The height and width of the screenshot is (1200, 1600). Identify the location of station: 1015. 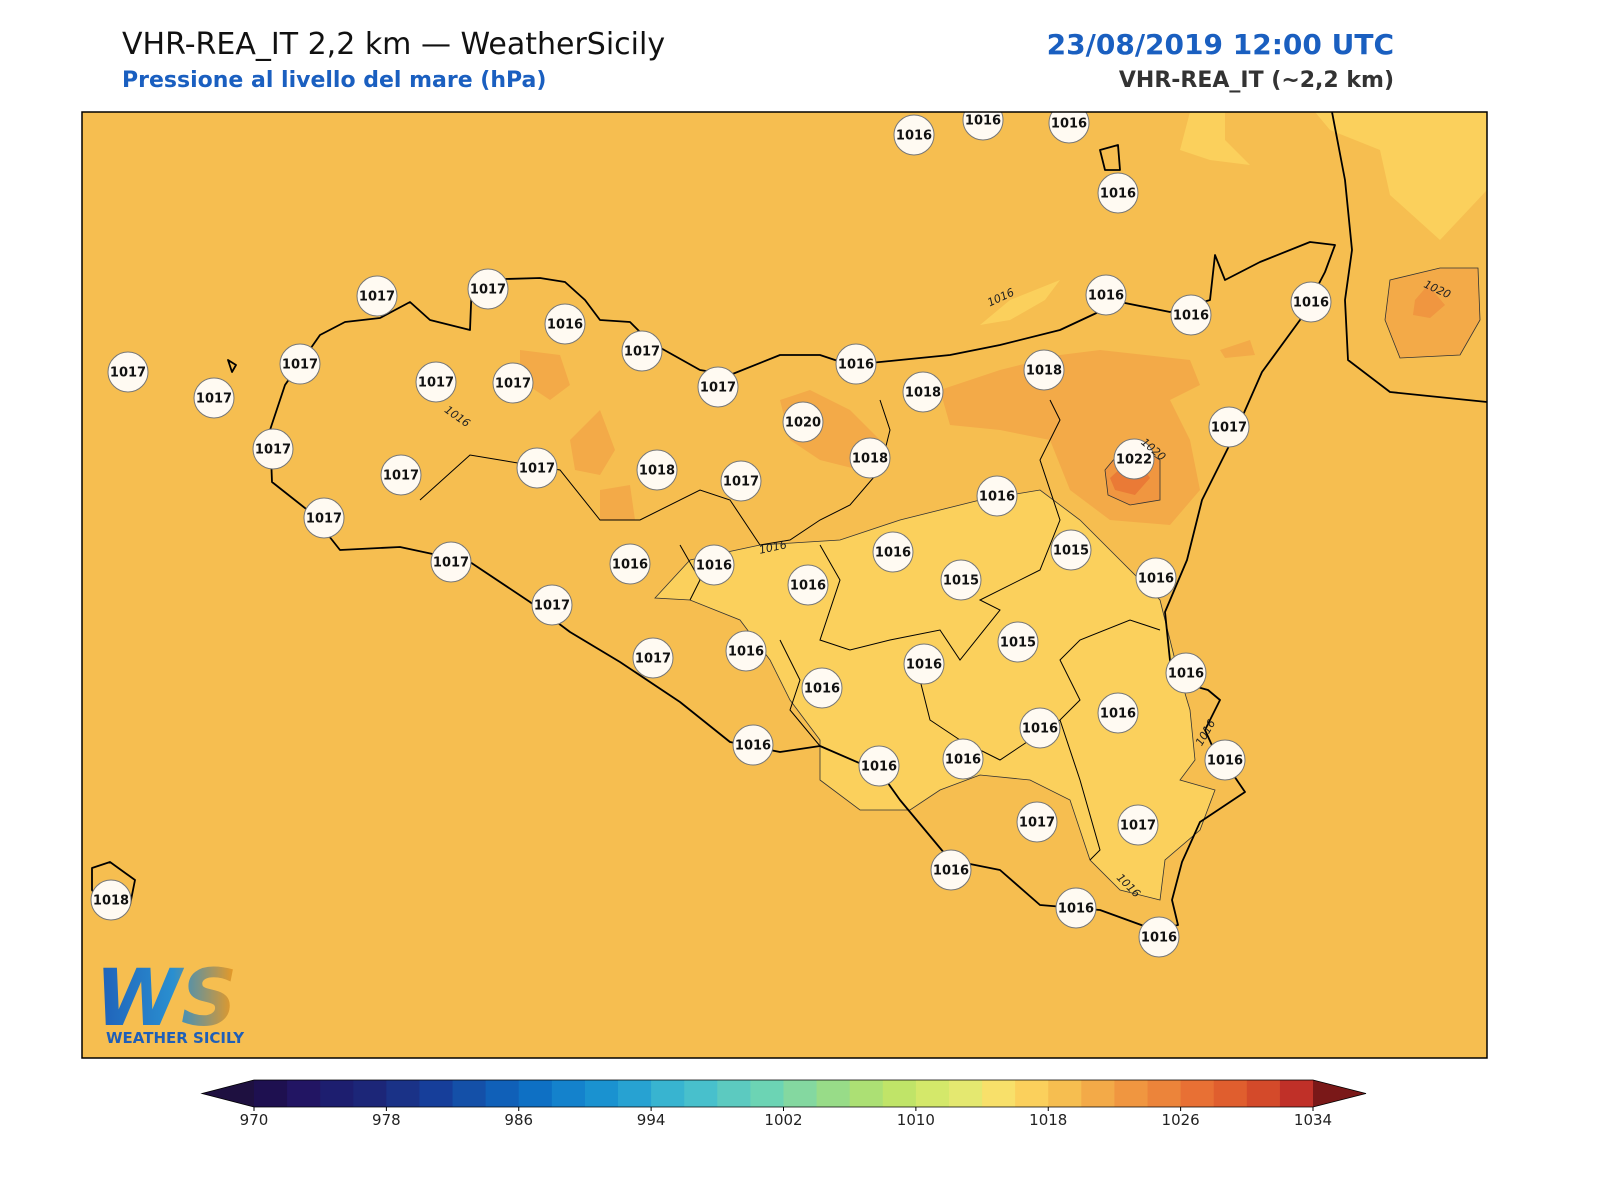
(1018, 642).